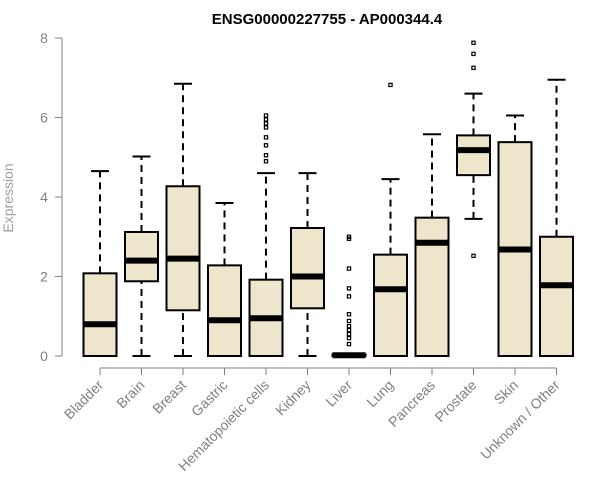  I want to click on y-tick-label: 8, so click(44, 38).